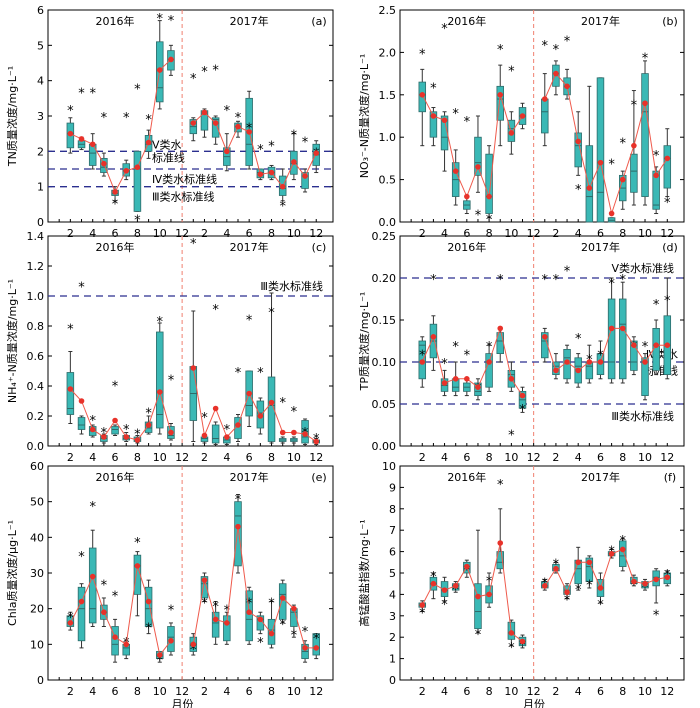  Describe the element at coordinates (384, 362) in the screenshot. I see `y-tick-label: 0.10` at that location.